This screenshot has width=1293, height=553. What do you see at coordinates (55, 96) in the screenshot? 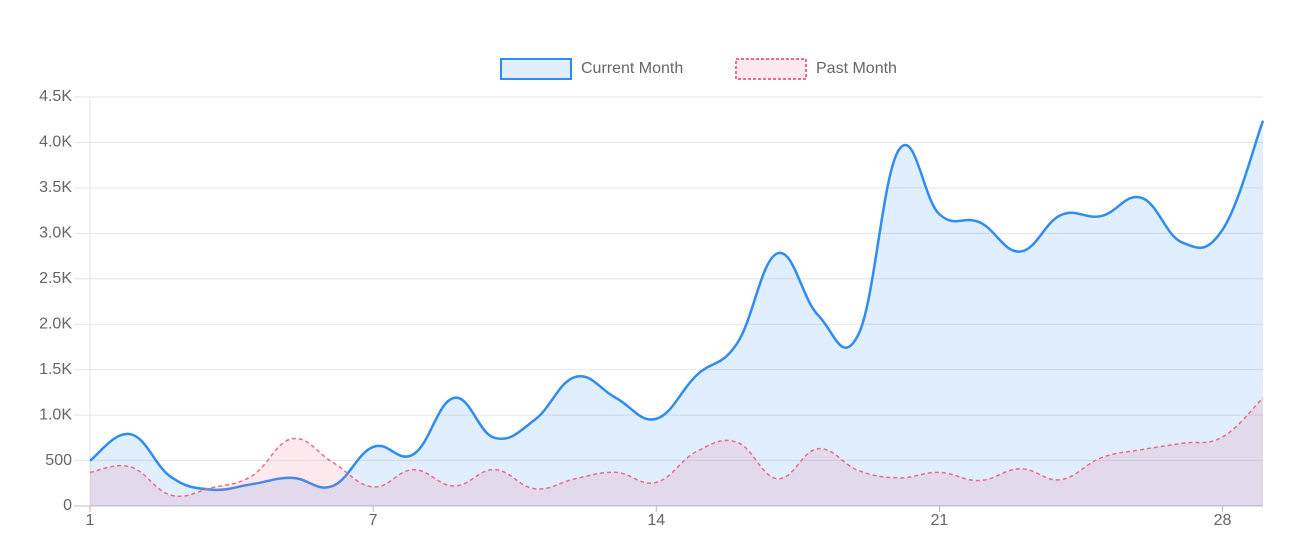
I see `y-tick-label: 4.5K` at bounding box center [55, 96].